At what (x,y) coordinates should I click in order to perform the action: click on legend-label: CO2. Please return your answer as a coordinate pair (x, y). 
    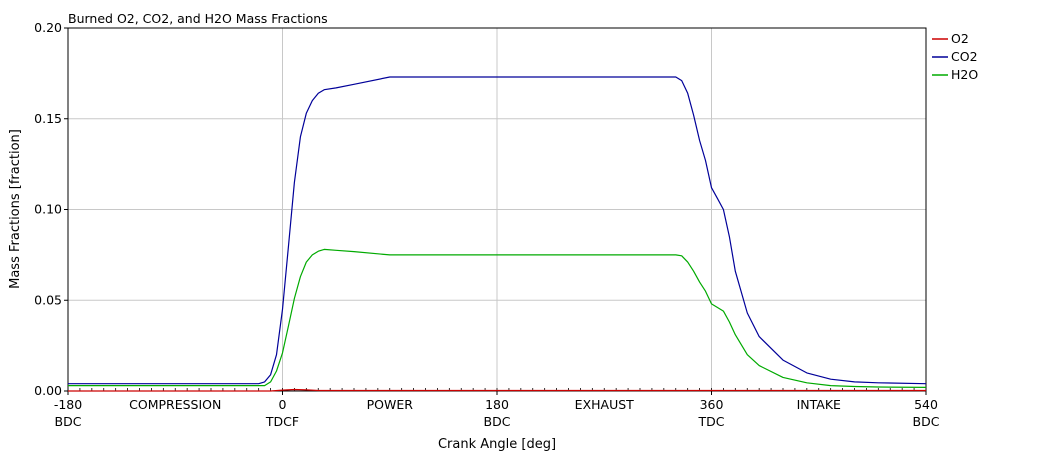
    Looking at the image, I should click on (964, 56).